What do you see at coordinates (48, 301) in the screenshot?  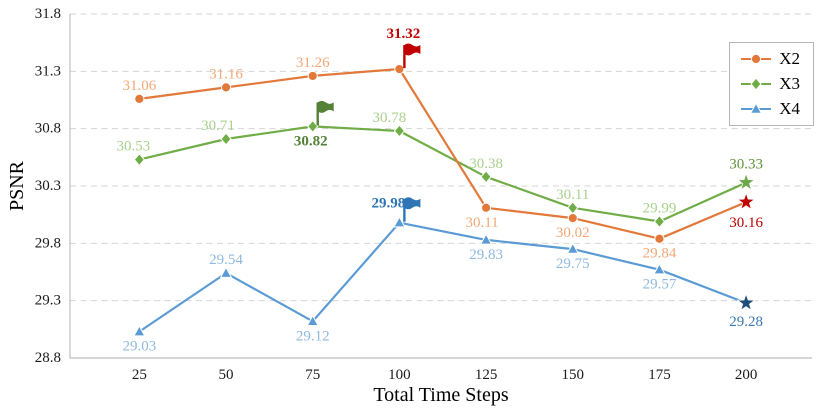 I see `y-tick-label: 29.3` at bounding box center [48, 301].